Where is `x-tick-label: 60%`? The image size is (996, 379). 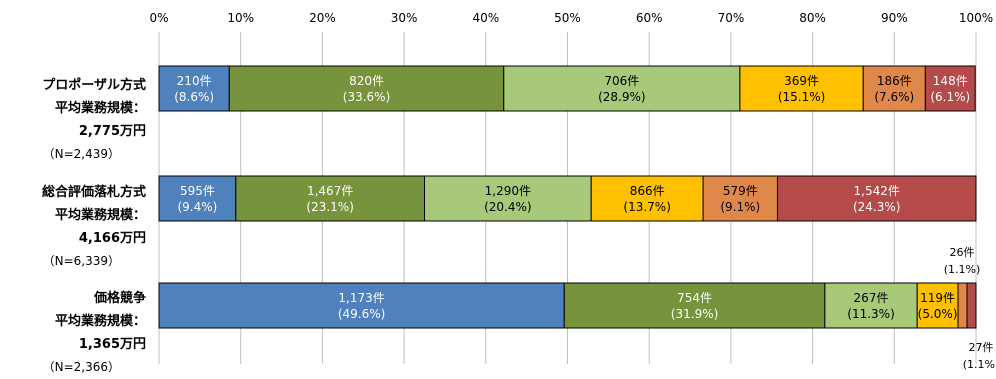 x-tick-label: 60% is located at coordinates (649, 18).